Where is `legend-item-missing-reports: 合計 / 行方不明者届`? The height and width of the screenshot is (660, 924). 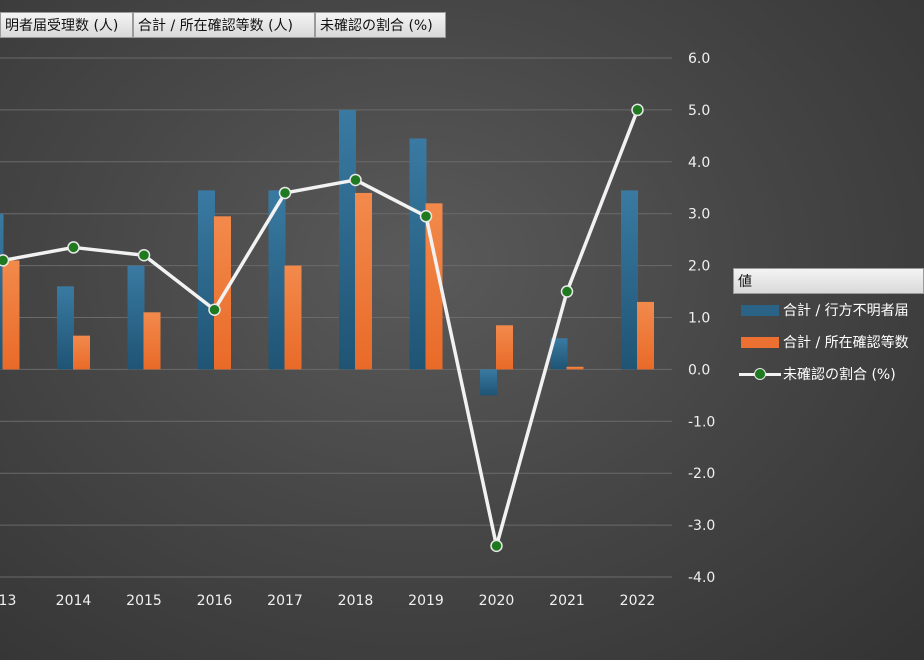 legend-item-missing-reports: 合計 / 行方不明者届 is located at coordinates (828, 310).